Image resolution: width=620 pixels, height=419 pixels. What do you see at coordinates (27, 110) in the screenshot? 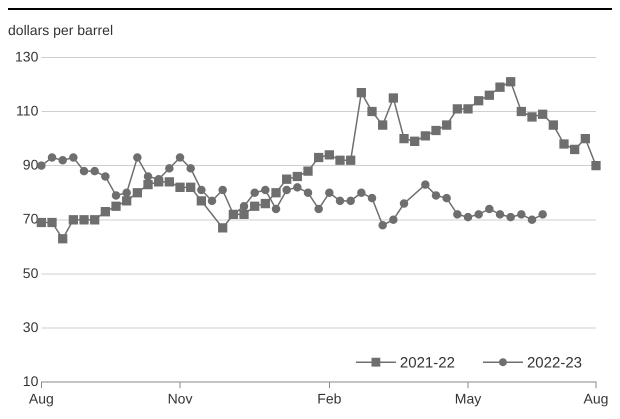
I see `y-tick-label: 110` at bounding box center [27, 110].